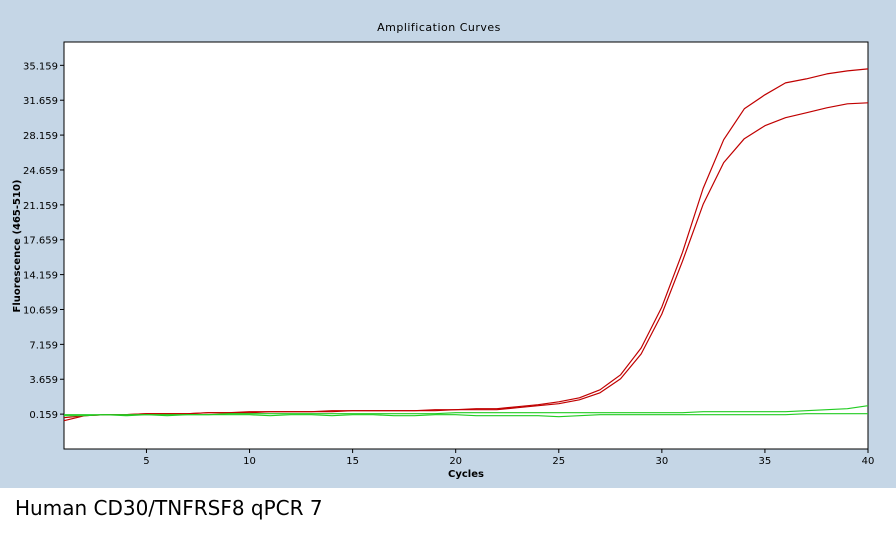  Describe the element at coordinates (40, 66) in the screenshot. I see `y-tick-label: 35.159` at that location.